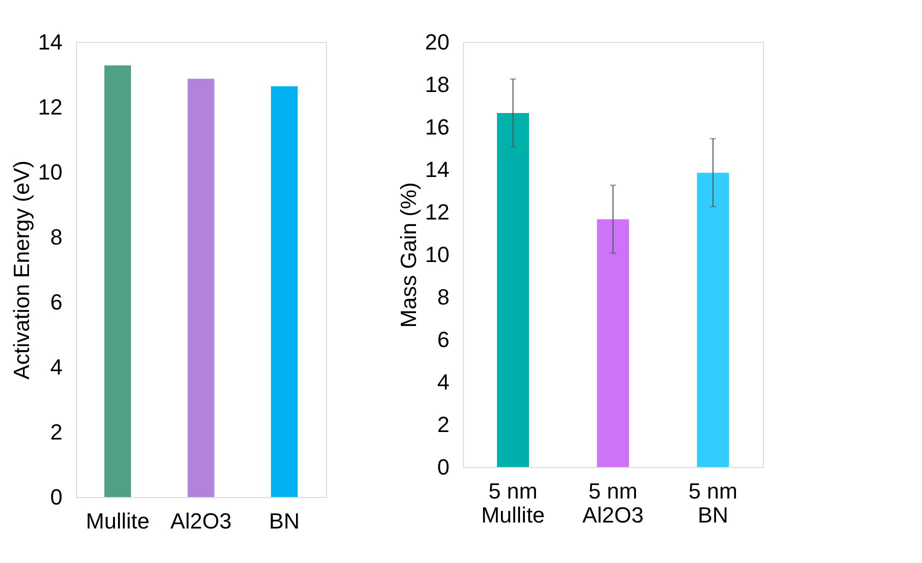 The width and height of the screenshot is (922, 563). What do you see at coordinates (437, 127) in the screenshot?
I see `y-tick-label: 16` at bounding box center [437, 127].